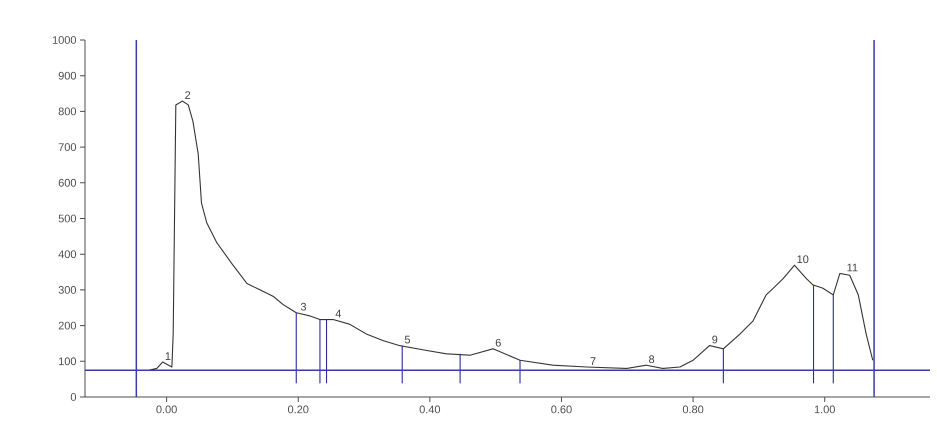 The height and width of the screenshot is (423, 937). Describe the element at coordinates (67, 182) in the screenshot. I see `y-tick-label: 600` at that location.